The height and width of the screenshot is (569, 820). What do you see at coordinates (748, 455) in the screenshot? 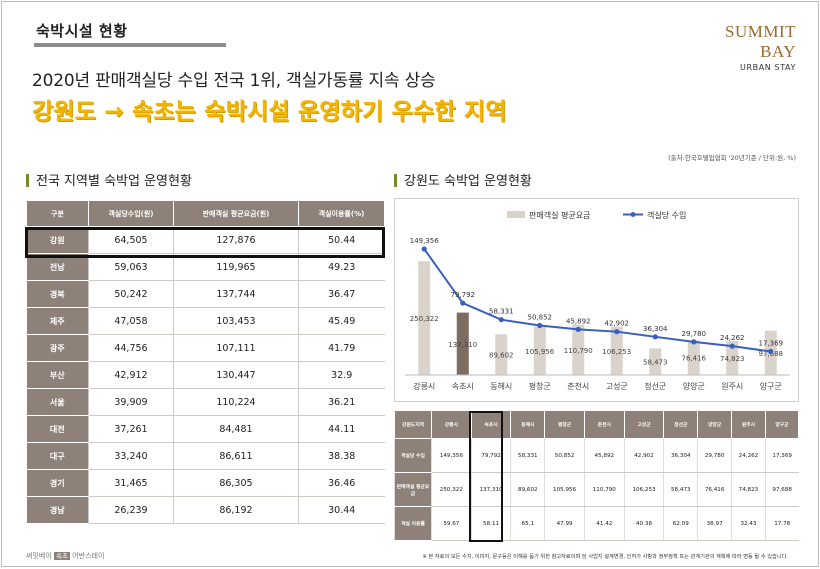
I see `value-cell: 24,262` at bounding box center [748, 455].